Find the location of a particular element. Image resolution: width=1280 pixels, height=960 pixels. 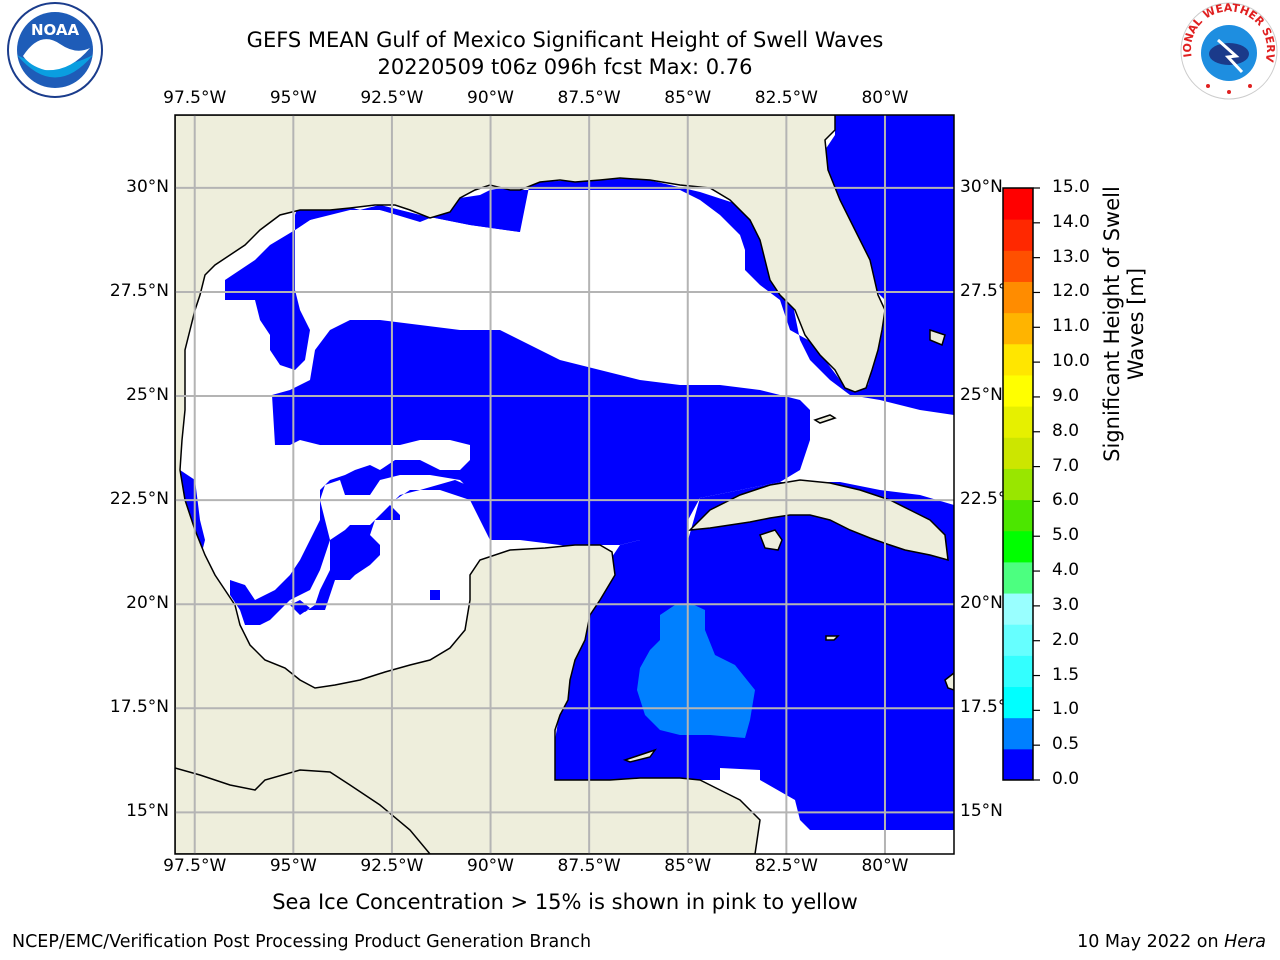

colorbar-frame is located at coordinates (1018, 484).